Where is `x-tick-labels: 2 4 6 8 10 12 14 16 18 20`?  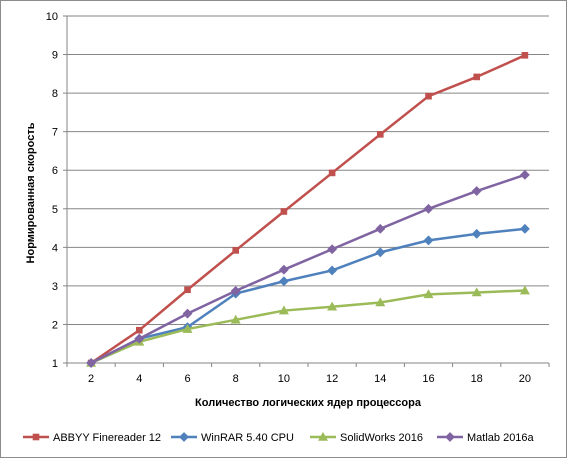
x-tick-labels: 2 4 6 8 10 12 14 16 18 20 is located at coordinates (309, 379).